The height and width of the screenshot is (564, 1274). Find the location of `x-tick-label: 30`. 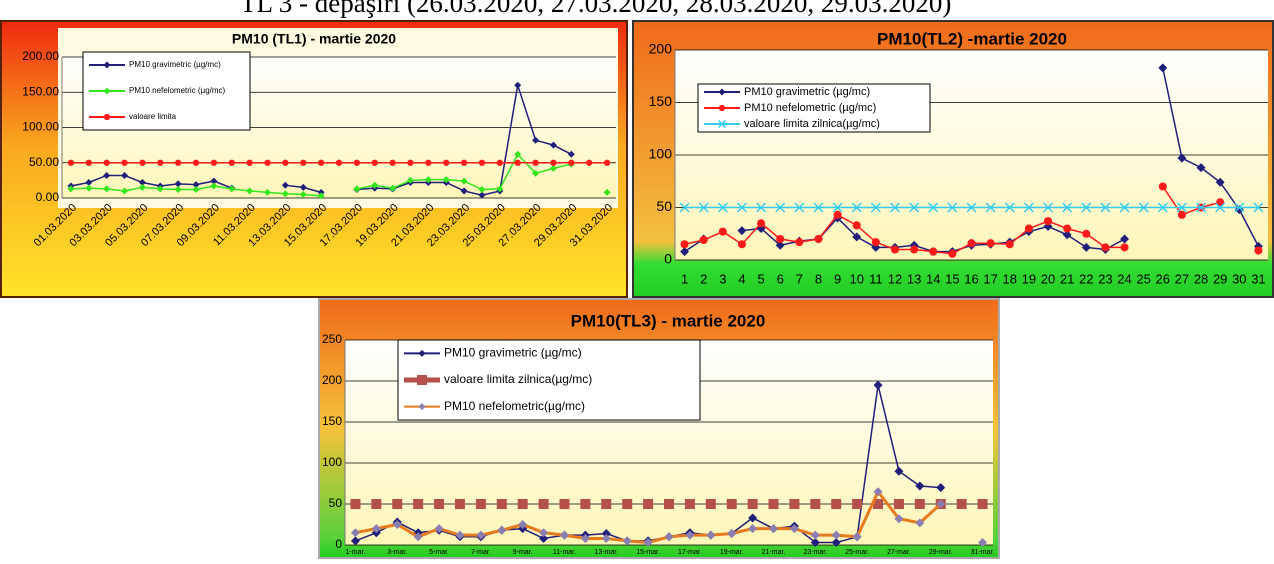

x-tick-label: 30 is located at coordinates (1239, 278).